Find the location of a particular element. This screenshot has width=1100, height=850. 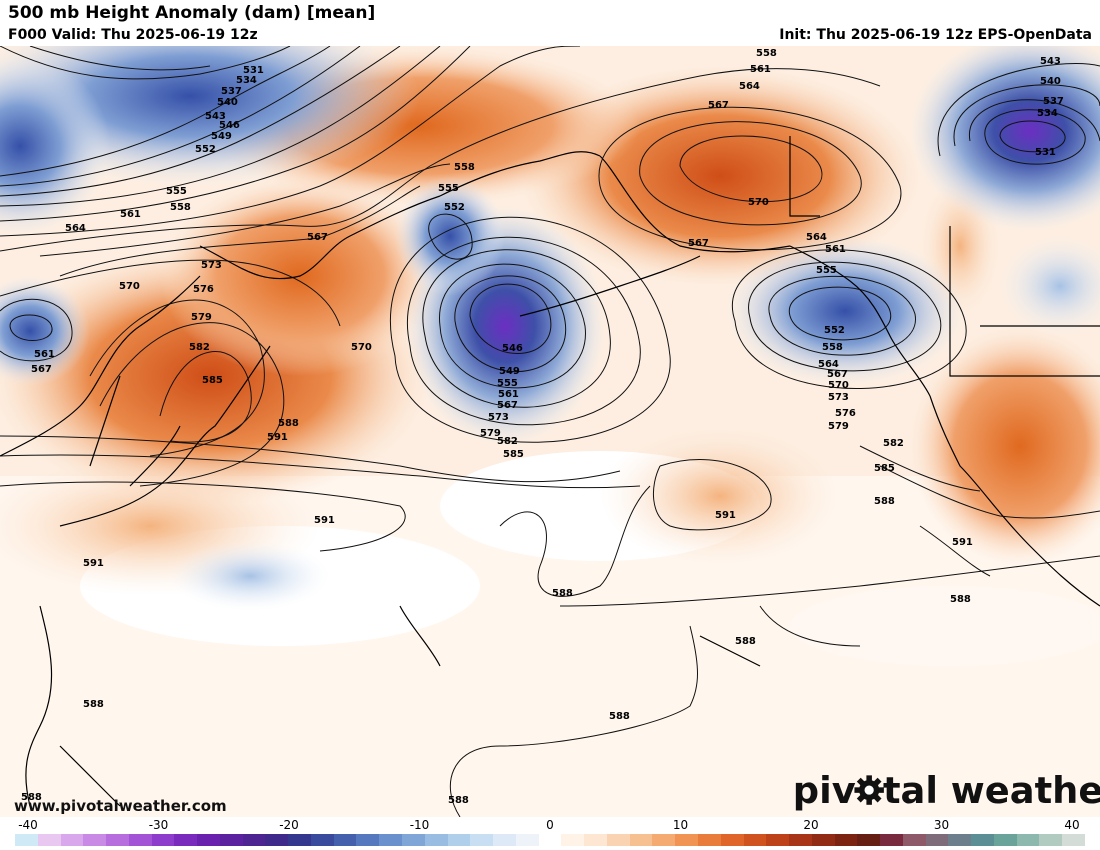

pivotal-weather-logo: piv tal weather is located at coordinates (946, 790).